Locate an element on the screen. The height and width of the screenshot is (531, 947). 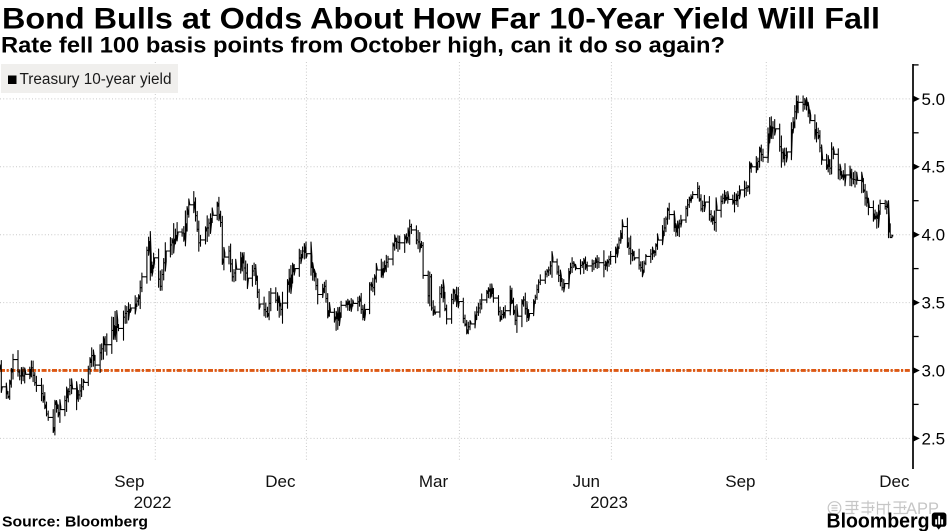
svg-text: 3.0 is located at coordinates (934, 370).